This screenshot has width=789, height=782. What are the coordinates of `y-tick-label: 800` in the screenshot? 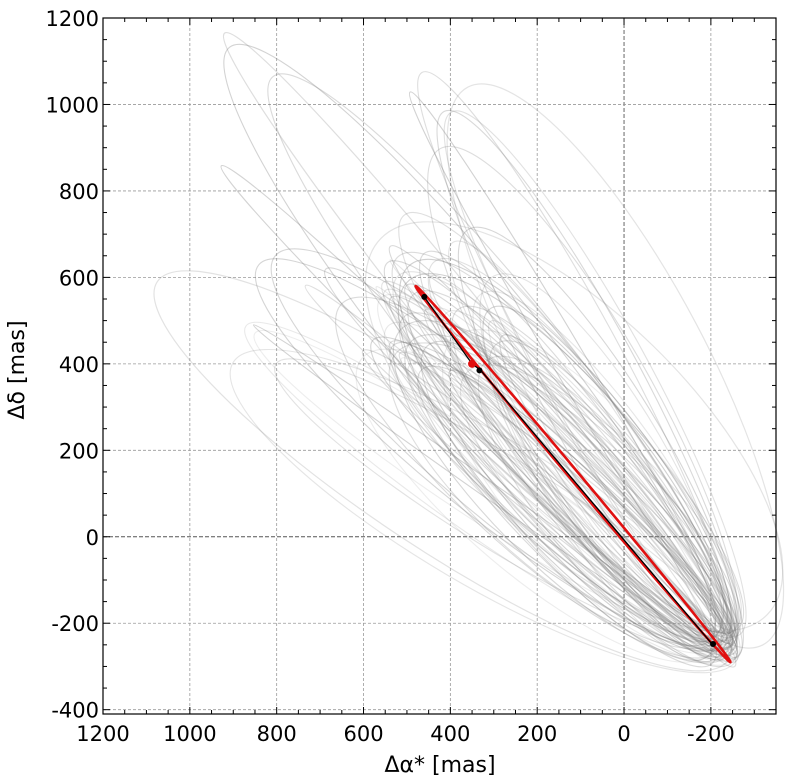 It's located at (79, 192).